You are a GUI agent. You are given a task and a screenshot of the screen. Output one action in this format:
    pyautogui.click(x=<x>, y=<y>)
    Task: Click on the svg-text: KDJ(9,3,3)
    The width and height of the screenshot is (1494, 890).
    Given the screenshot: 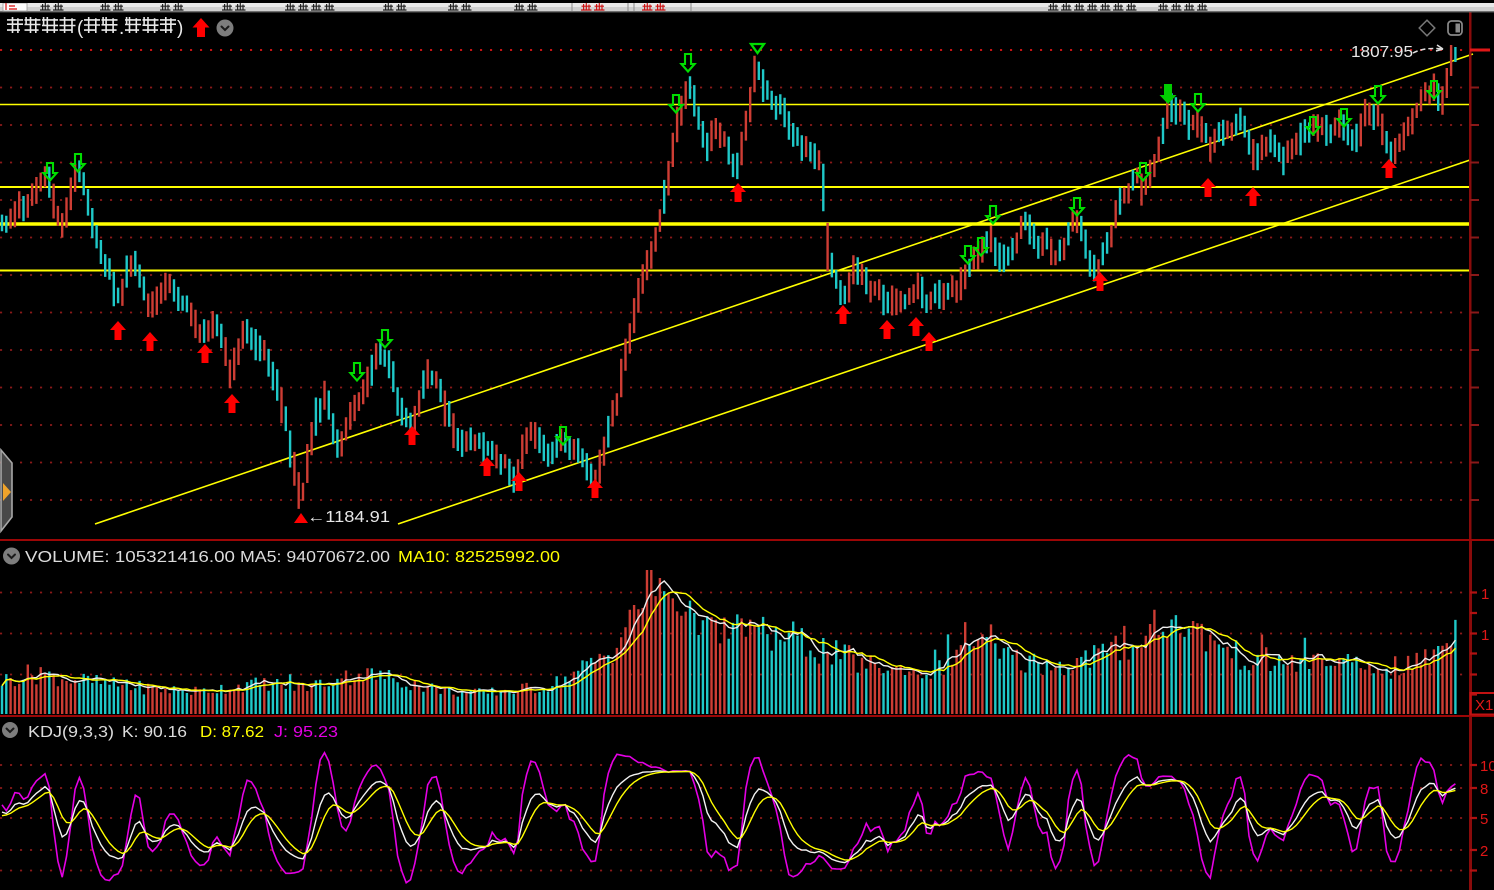 What is the action you would take?
    pyautogui.click(x=71, y=732)
    